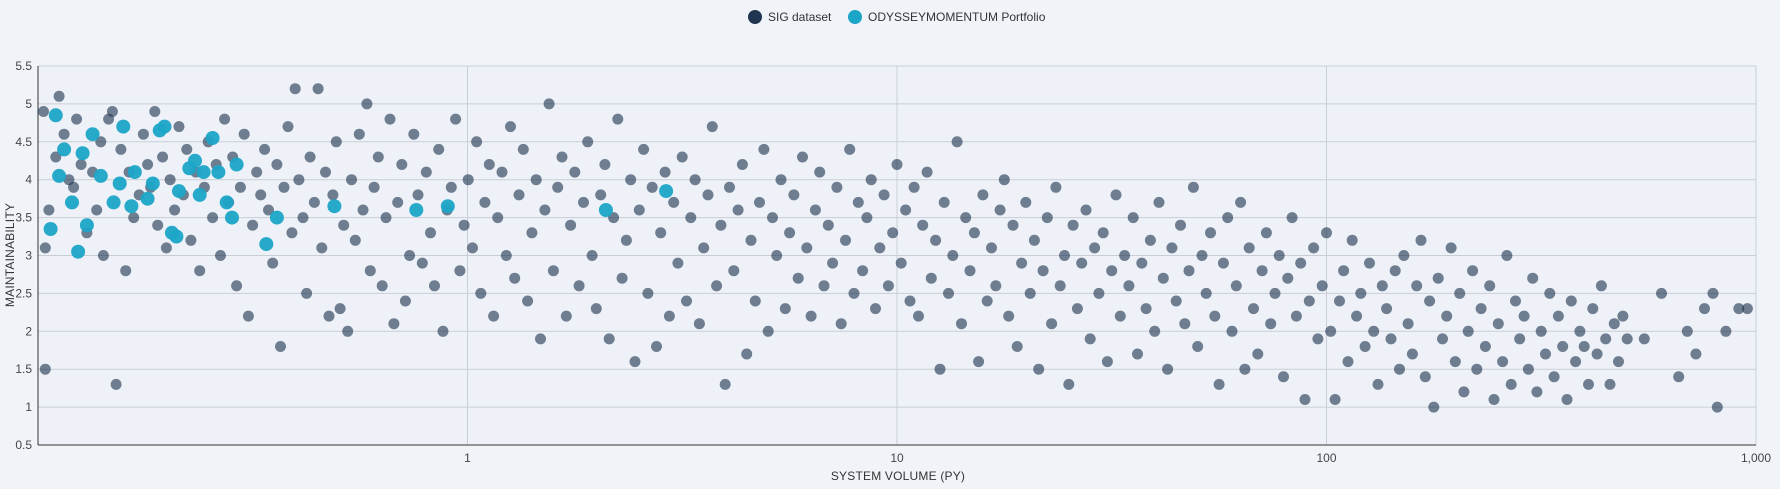 The height and width of the screenshot is (489, 1780). I want to click on y-axis-title: MAINTAINABILITY, so click(10, 255).